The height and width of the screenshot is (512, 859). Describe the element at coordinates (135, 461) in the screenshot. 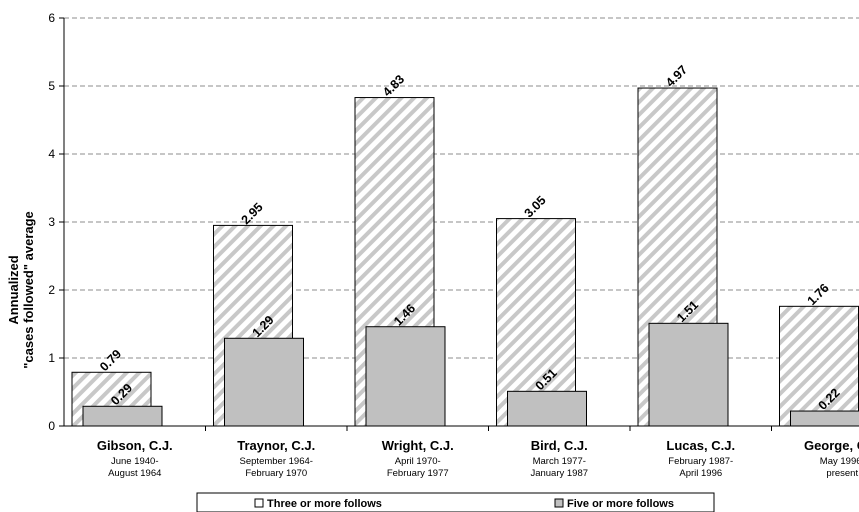

I see `category-sublabel: June 1940-` at that location.